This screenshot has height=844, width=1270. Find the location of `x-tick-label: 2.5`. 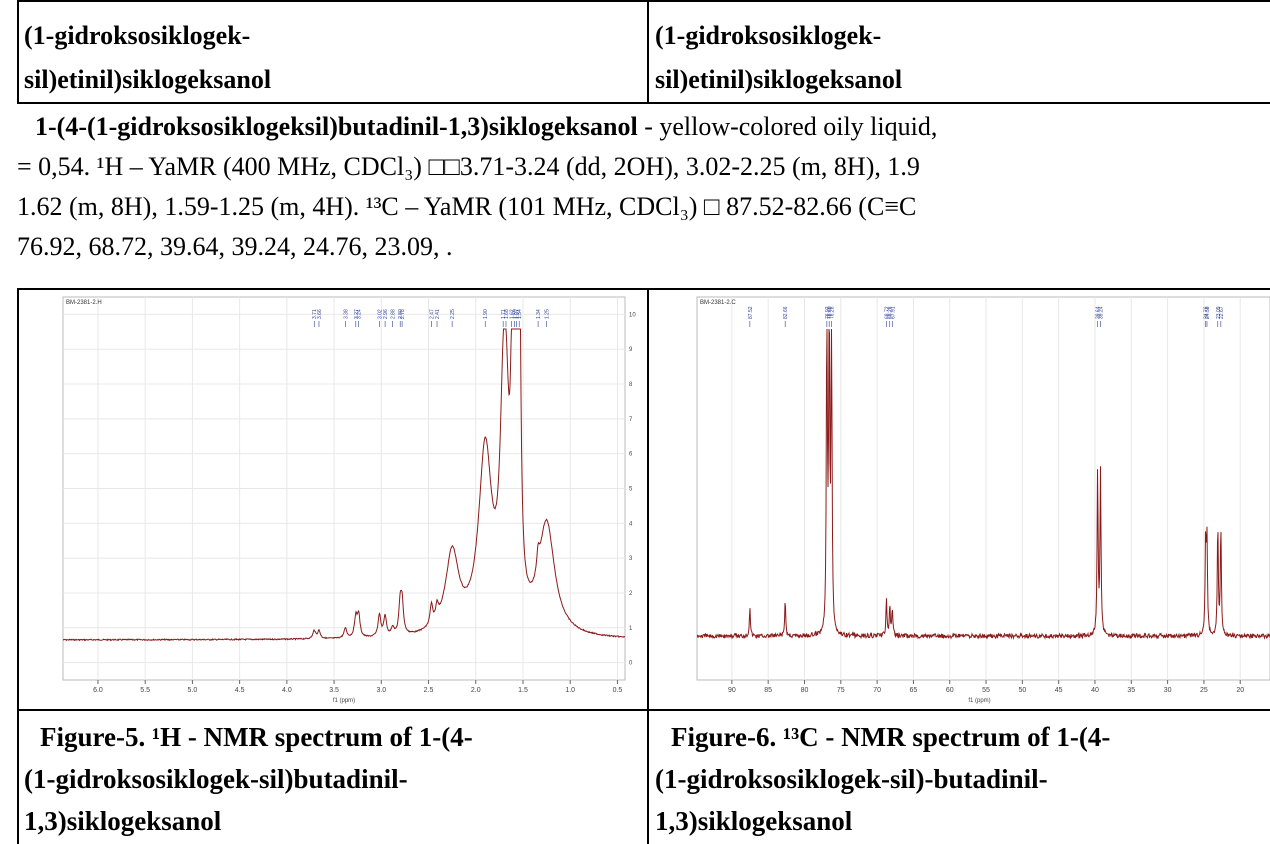

x-tick-label: 2.5 is located at coordinates (429, 690).